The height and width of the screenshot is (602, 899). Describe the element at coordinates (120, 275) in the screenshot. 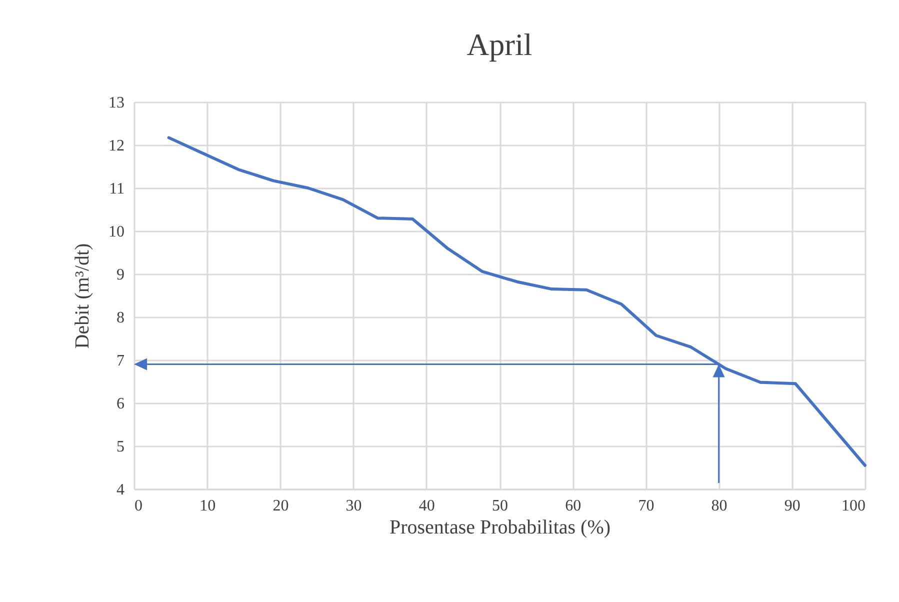

I see `y-tick-label: 9` at that location.